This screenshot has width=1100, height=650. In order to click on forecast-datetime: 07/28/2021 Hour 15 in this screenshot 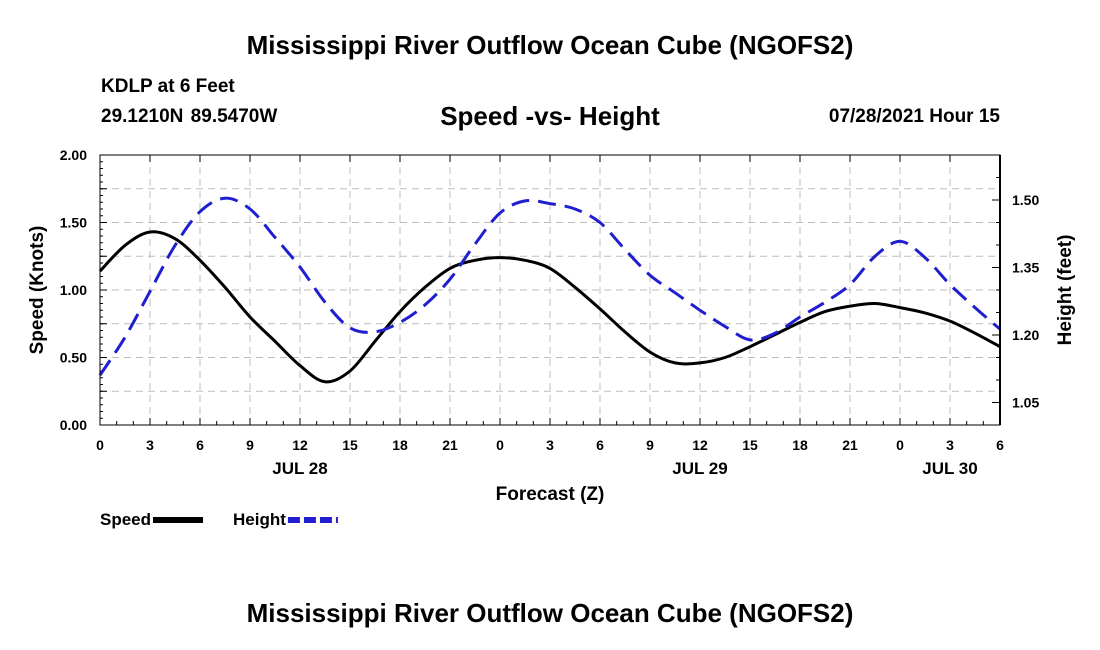, I will do `click(914, 116)`.